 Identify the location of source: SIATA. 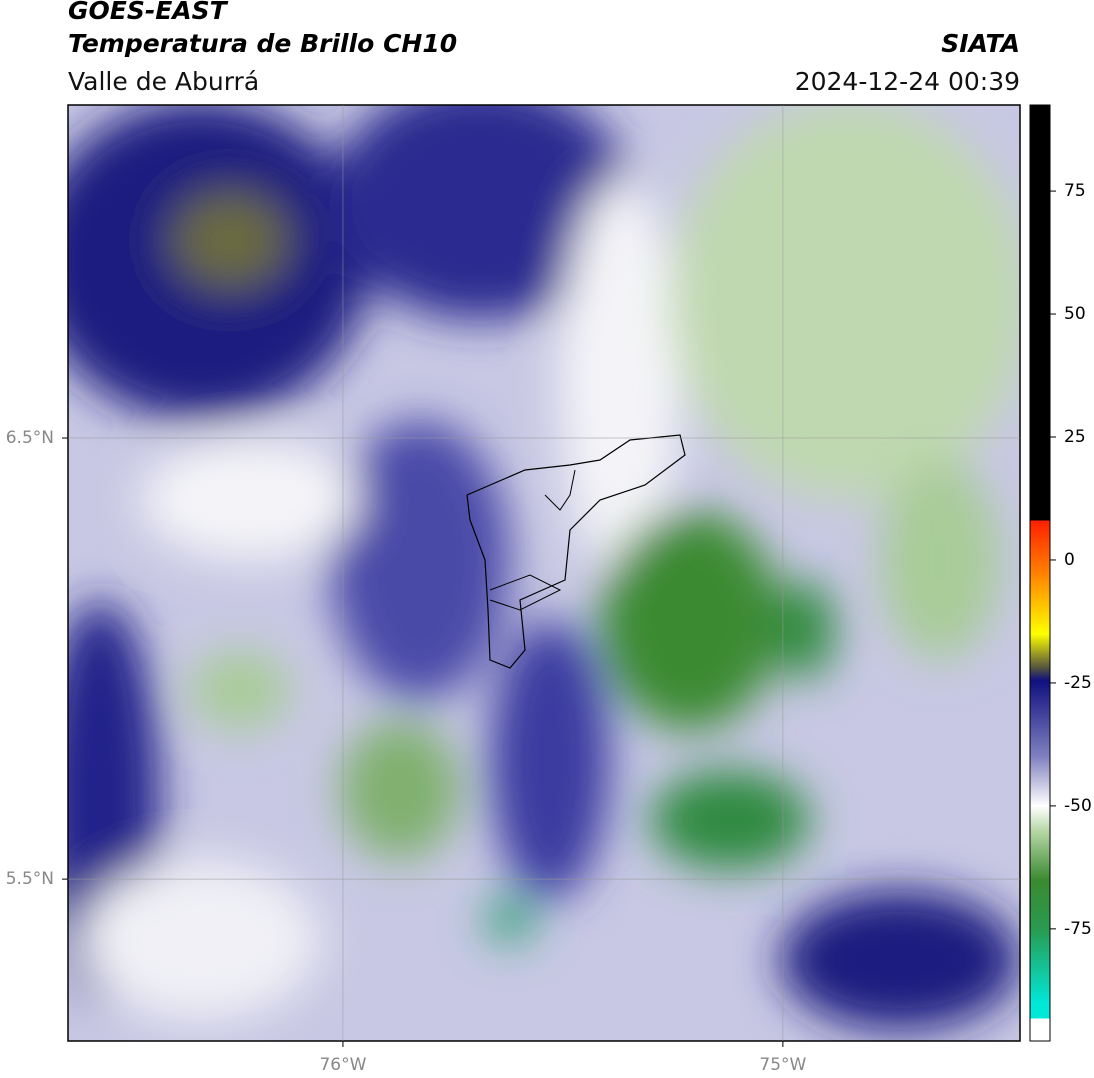
(980, 43).